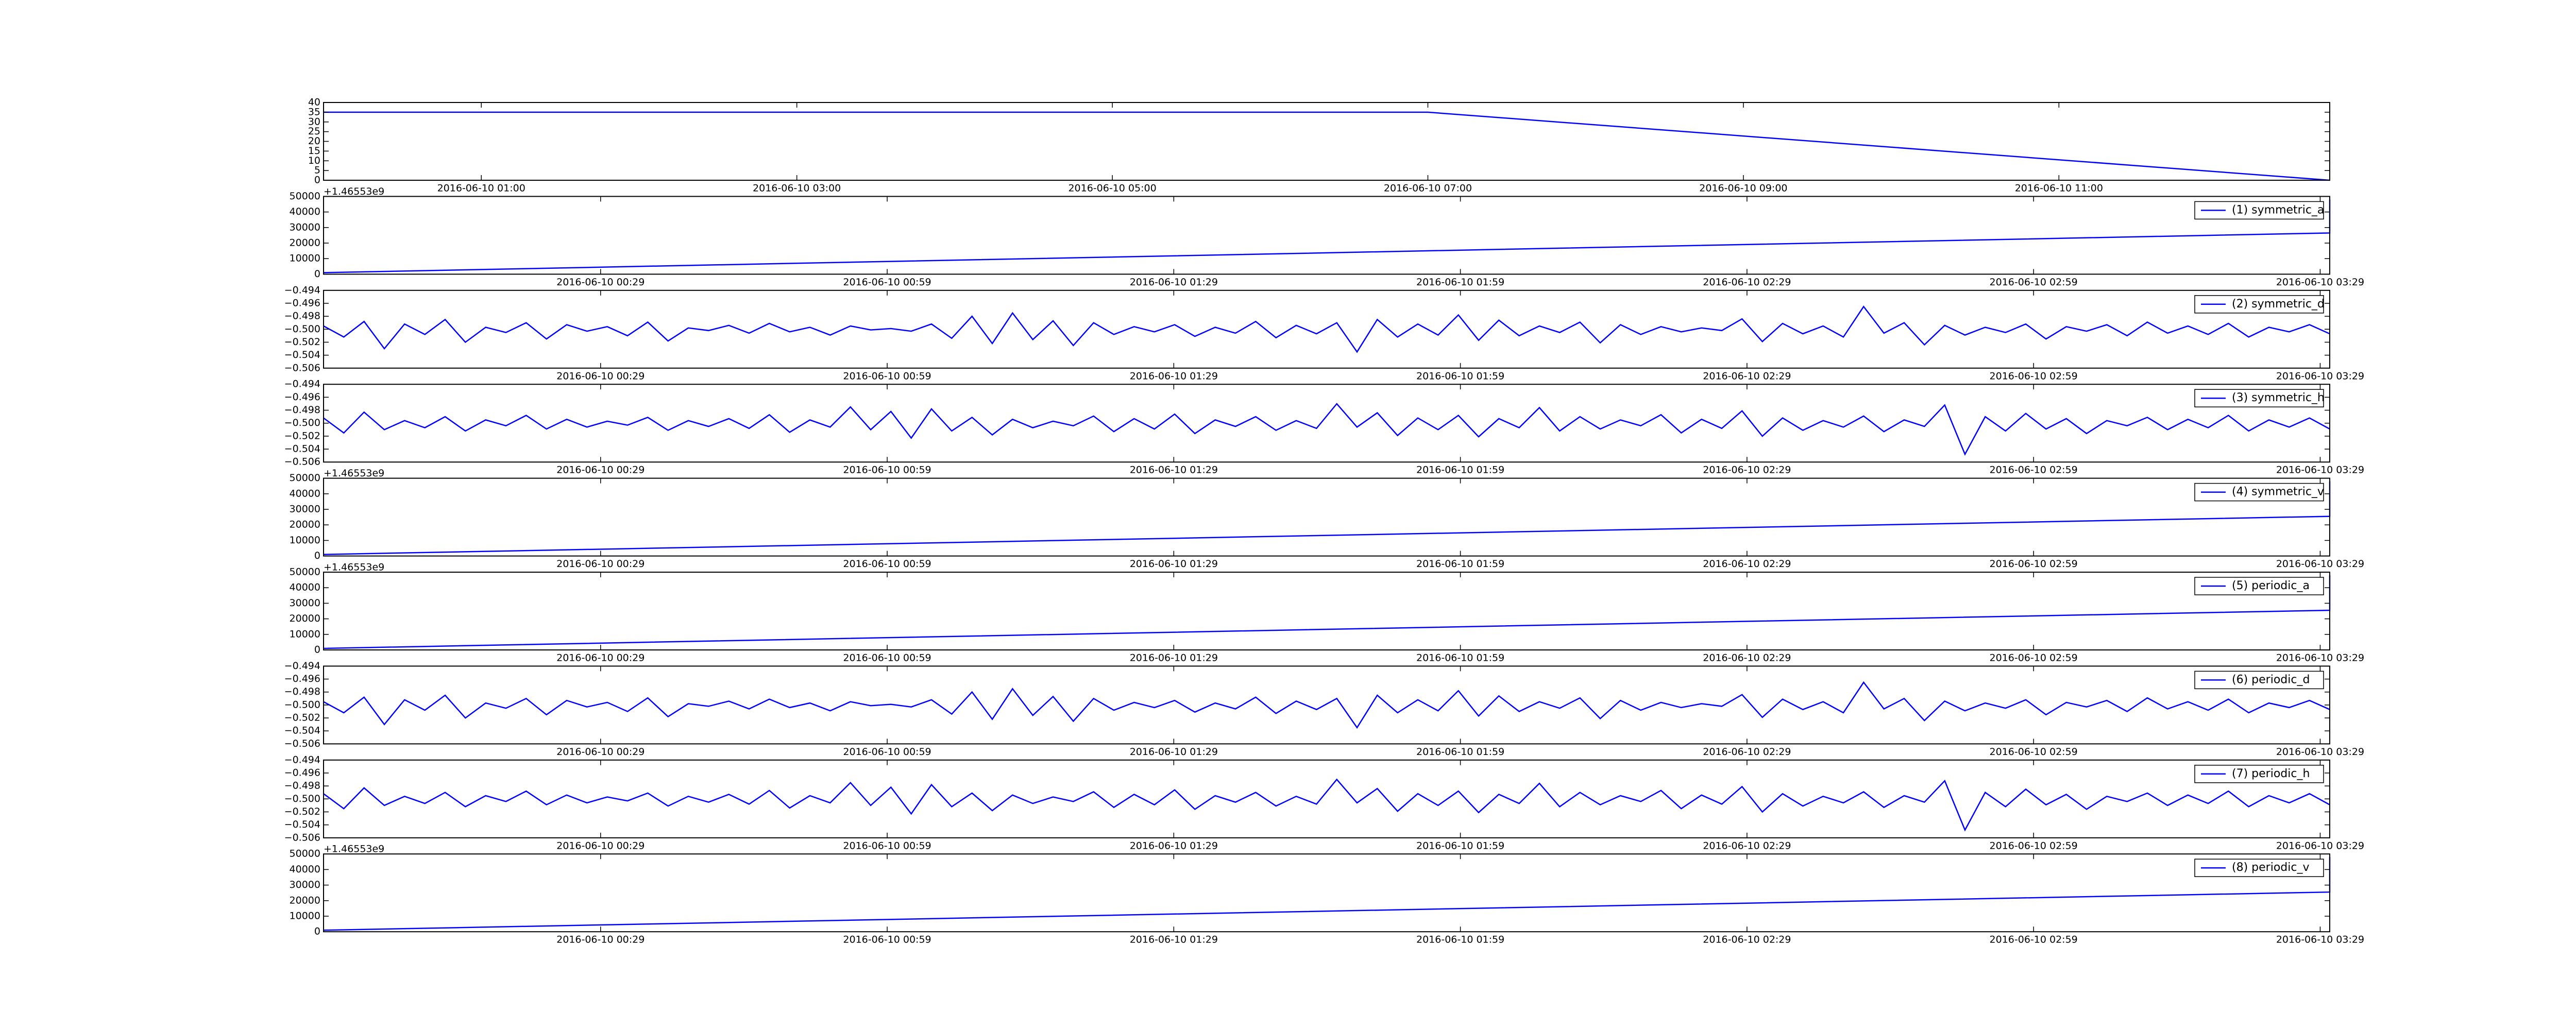  What do you see at coordinates (314, 121) in the screenshot?
I see `y-tick-label: 30` at bounding box center [314, 121].